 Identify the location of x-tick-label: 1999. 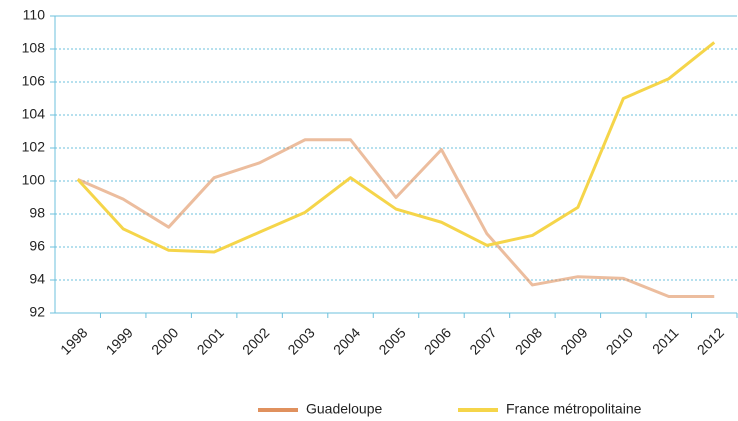
(119, 340).